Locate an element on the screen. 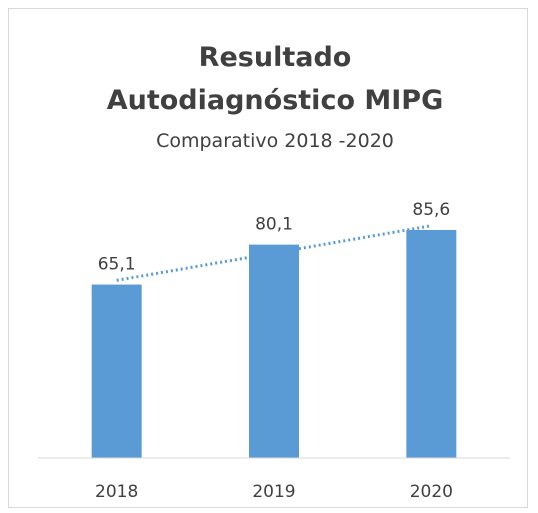  data-label: 80,1 is located at coordinates (274, 225).